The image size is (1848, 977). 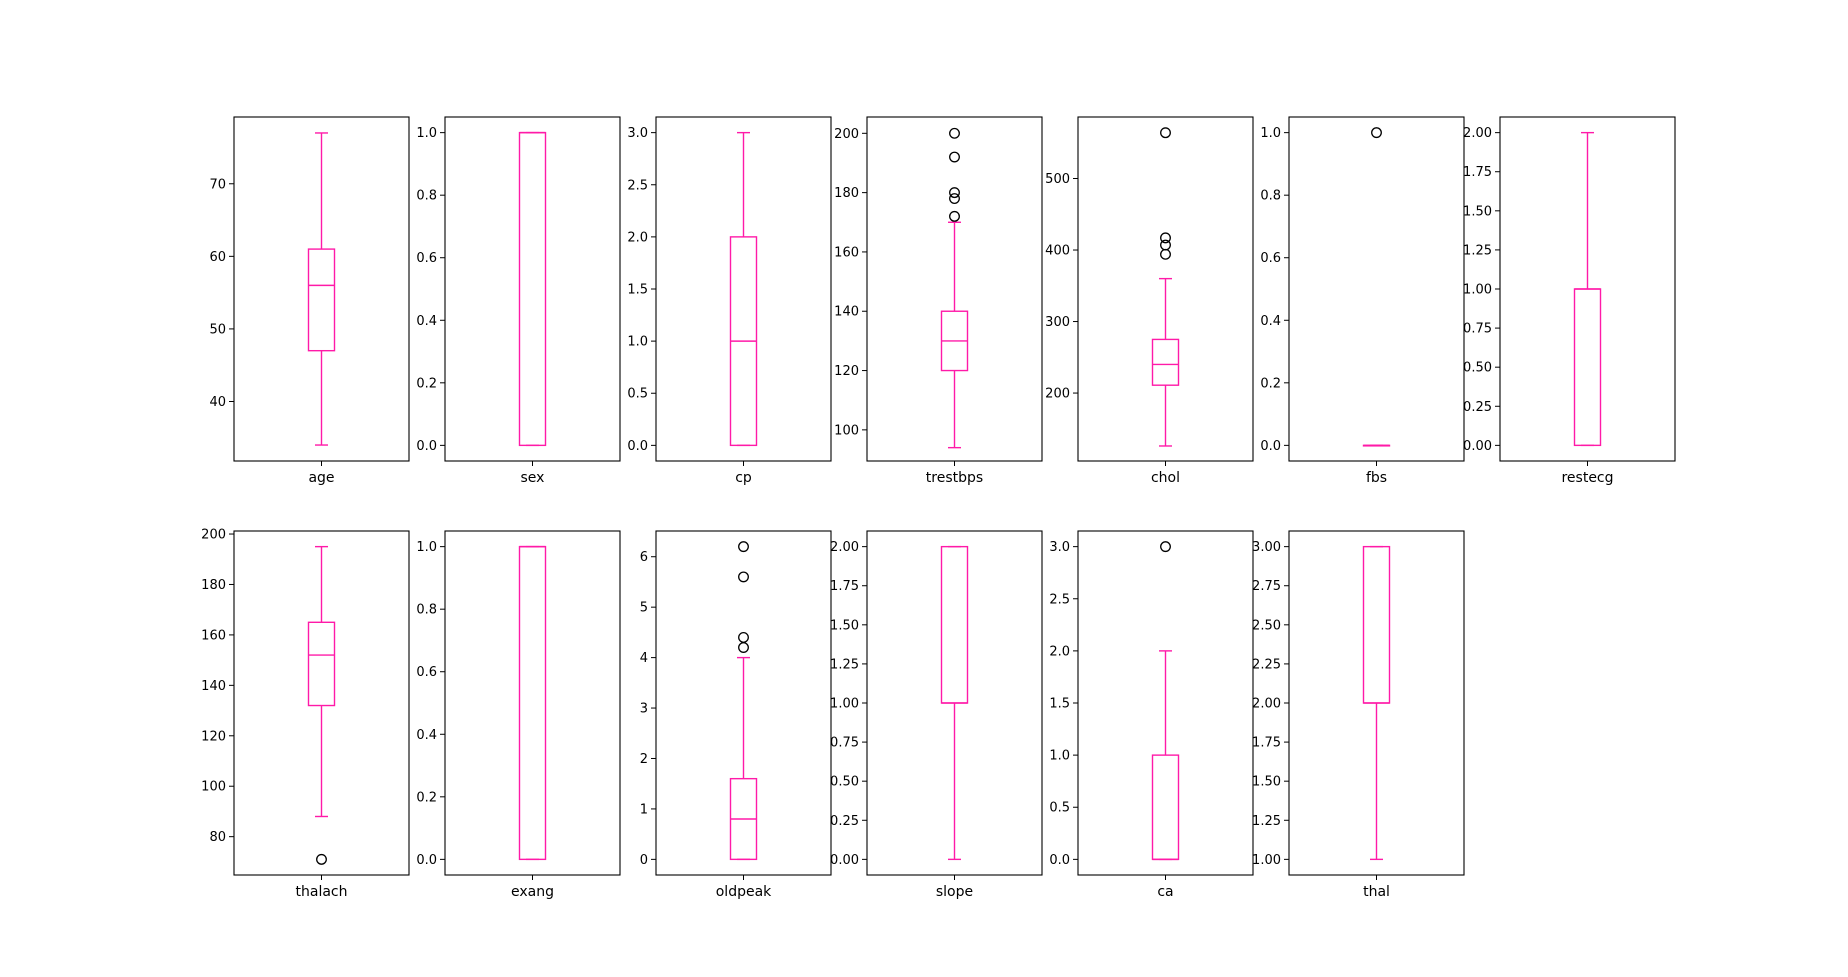 I want to click on y-tick-label: 2.25, so click(x=1266, y=664).